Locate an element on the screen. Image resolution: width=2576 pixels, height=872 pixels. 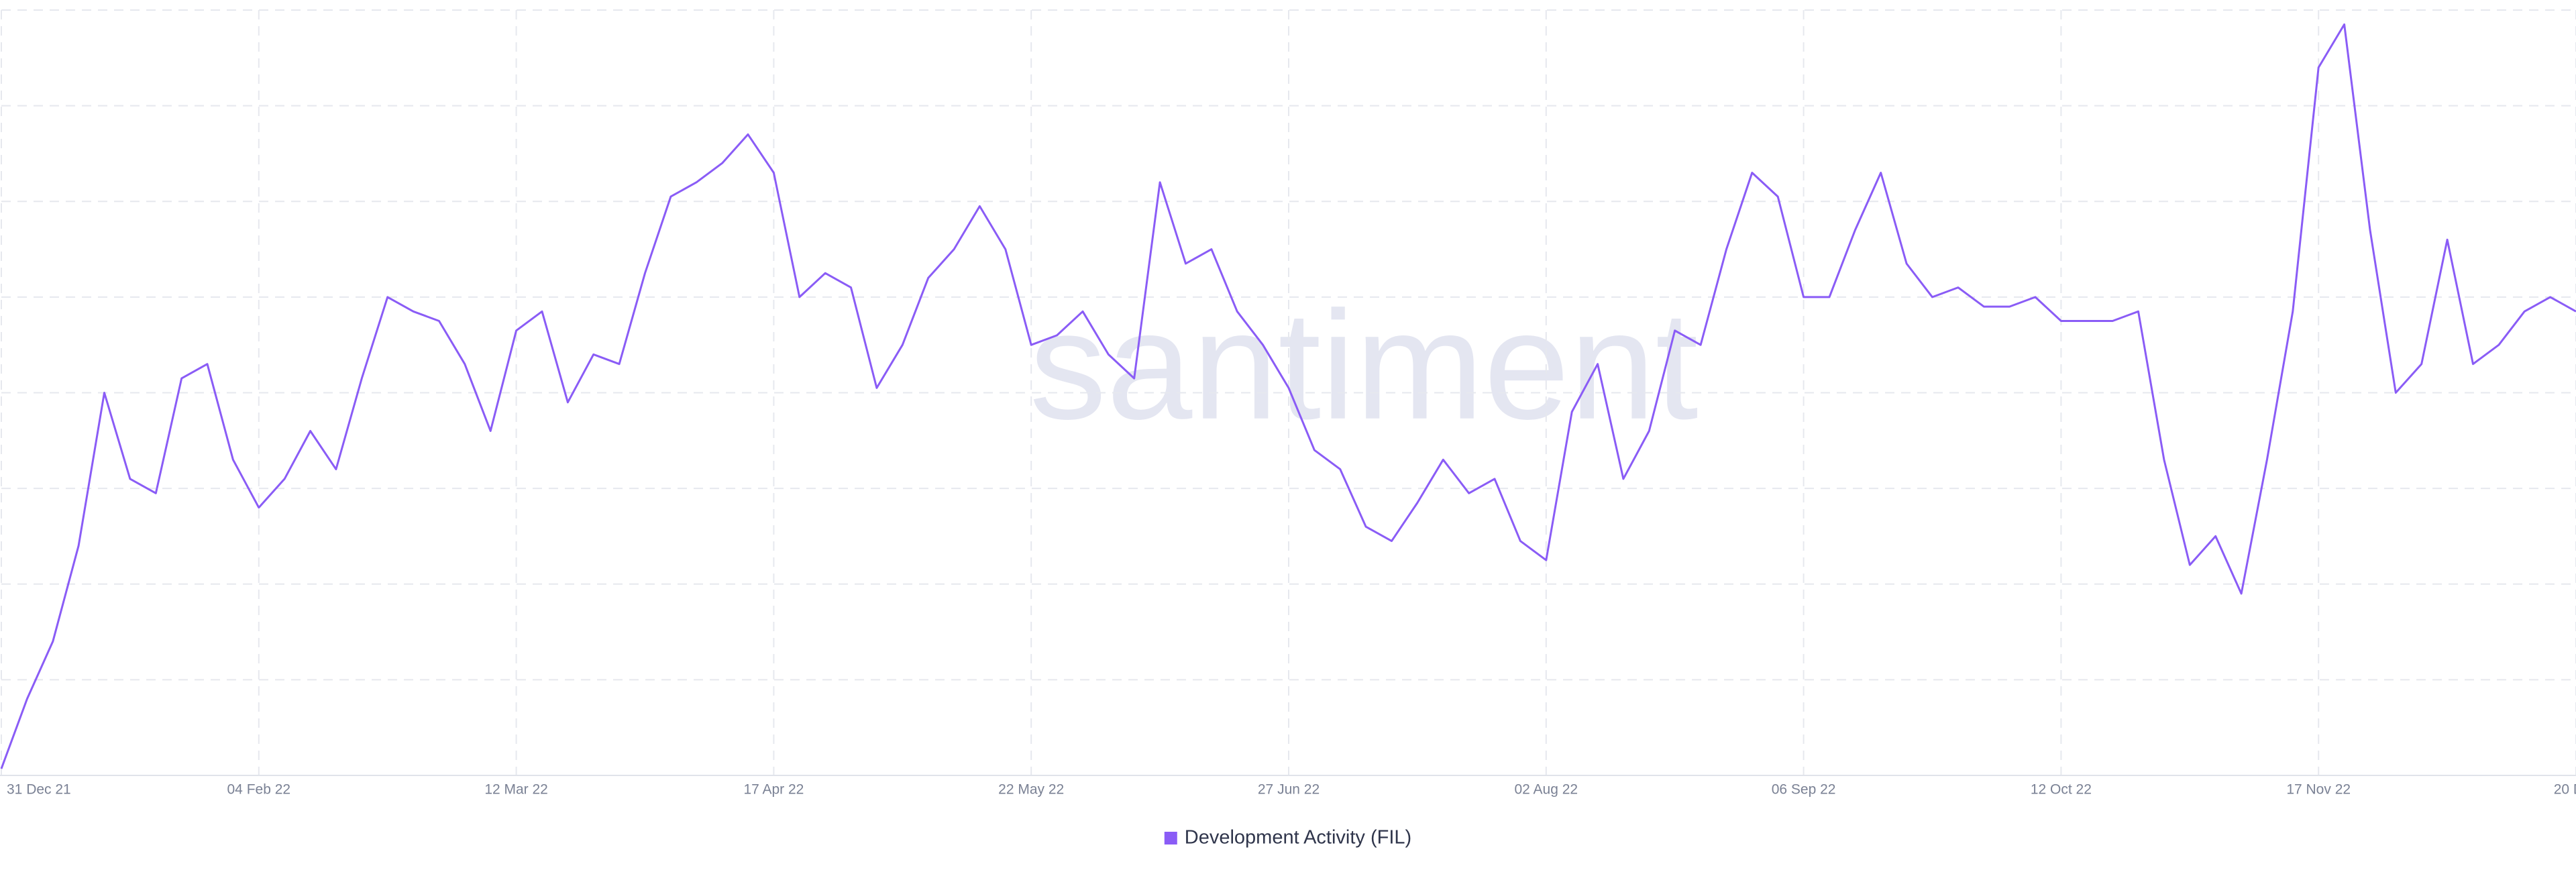
x-tick-label: 04 Feb 22 is located at coordinates (259, 790).